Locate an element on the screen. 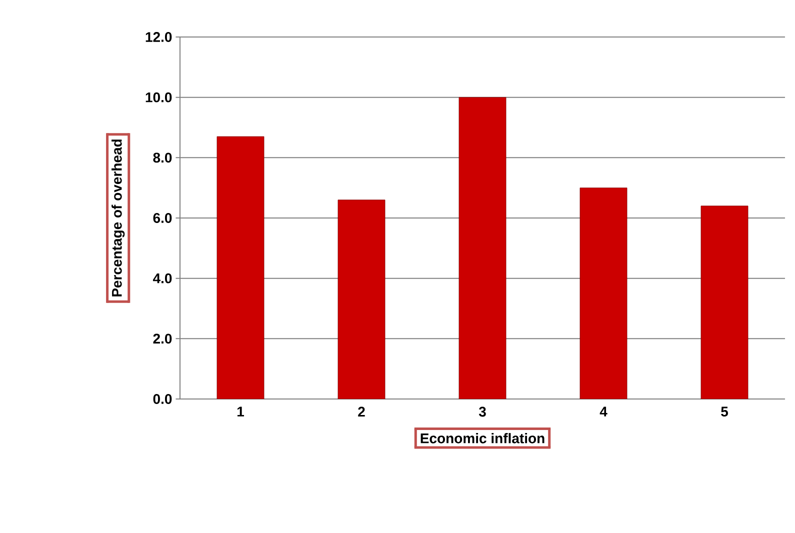 This screenshot has height=533, width=795. x-tick-label: 1 is located at coordinates (240, 411).